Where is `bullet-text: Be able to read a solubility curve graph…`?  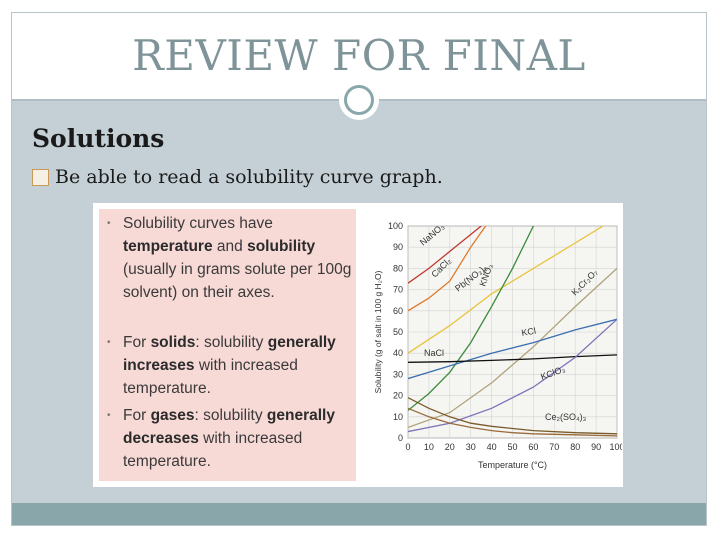 bullet-text: Be able to read a solubility curve graph… is located at coordinates (249, 177).